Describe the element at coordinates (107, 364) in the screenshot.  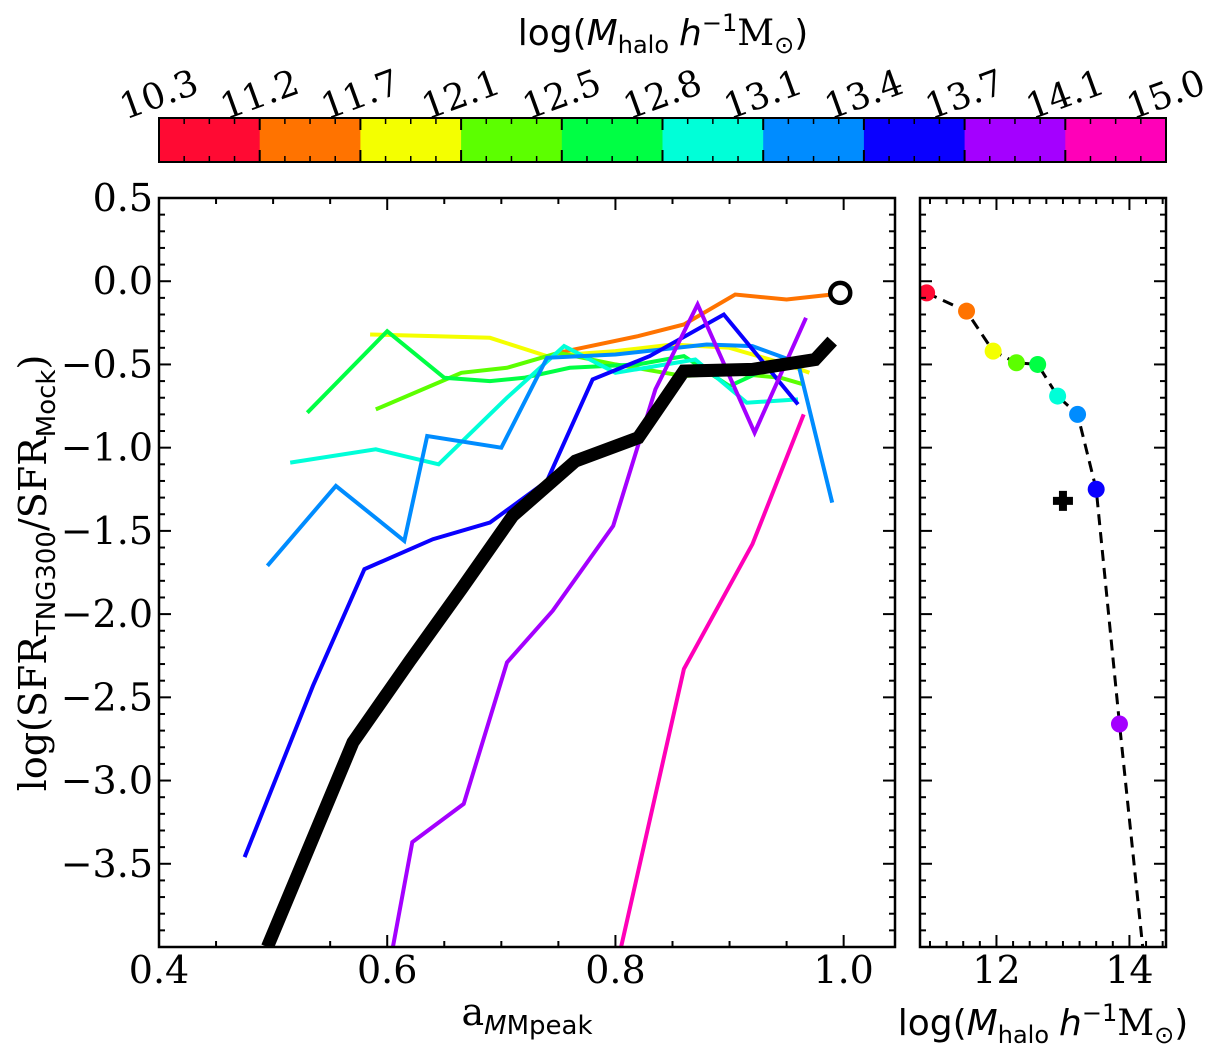
I see `y-tick-label: −0.5` at that location.